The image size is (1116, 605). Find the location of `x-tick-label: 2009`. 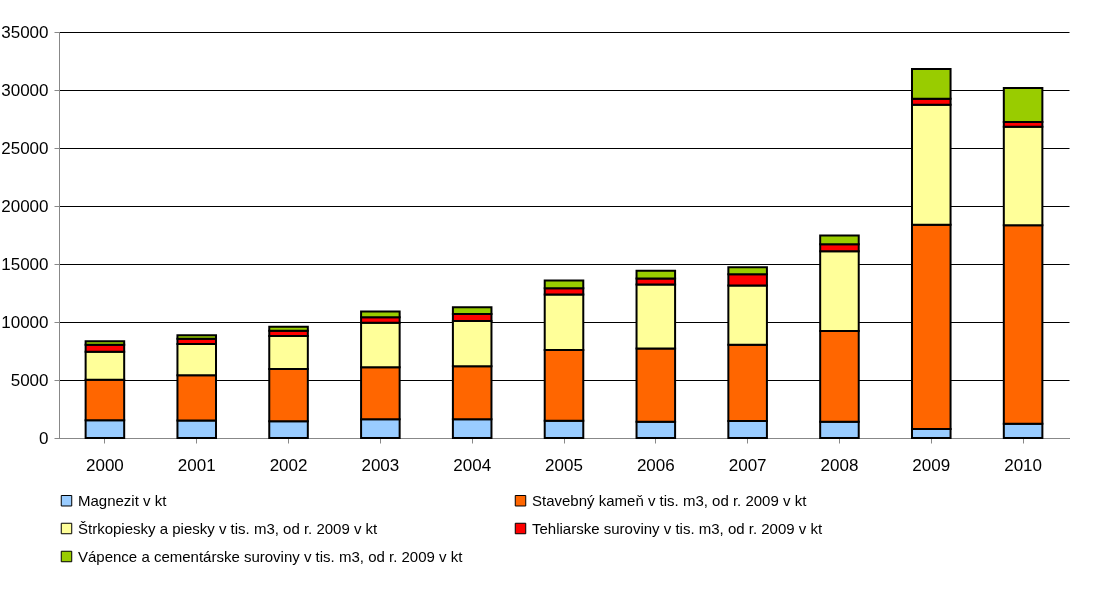

x-tick-label: 2009 is located at coordinates (931, 465).